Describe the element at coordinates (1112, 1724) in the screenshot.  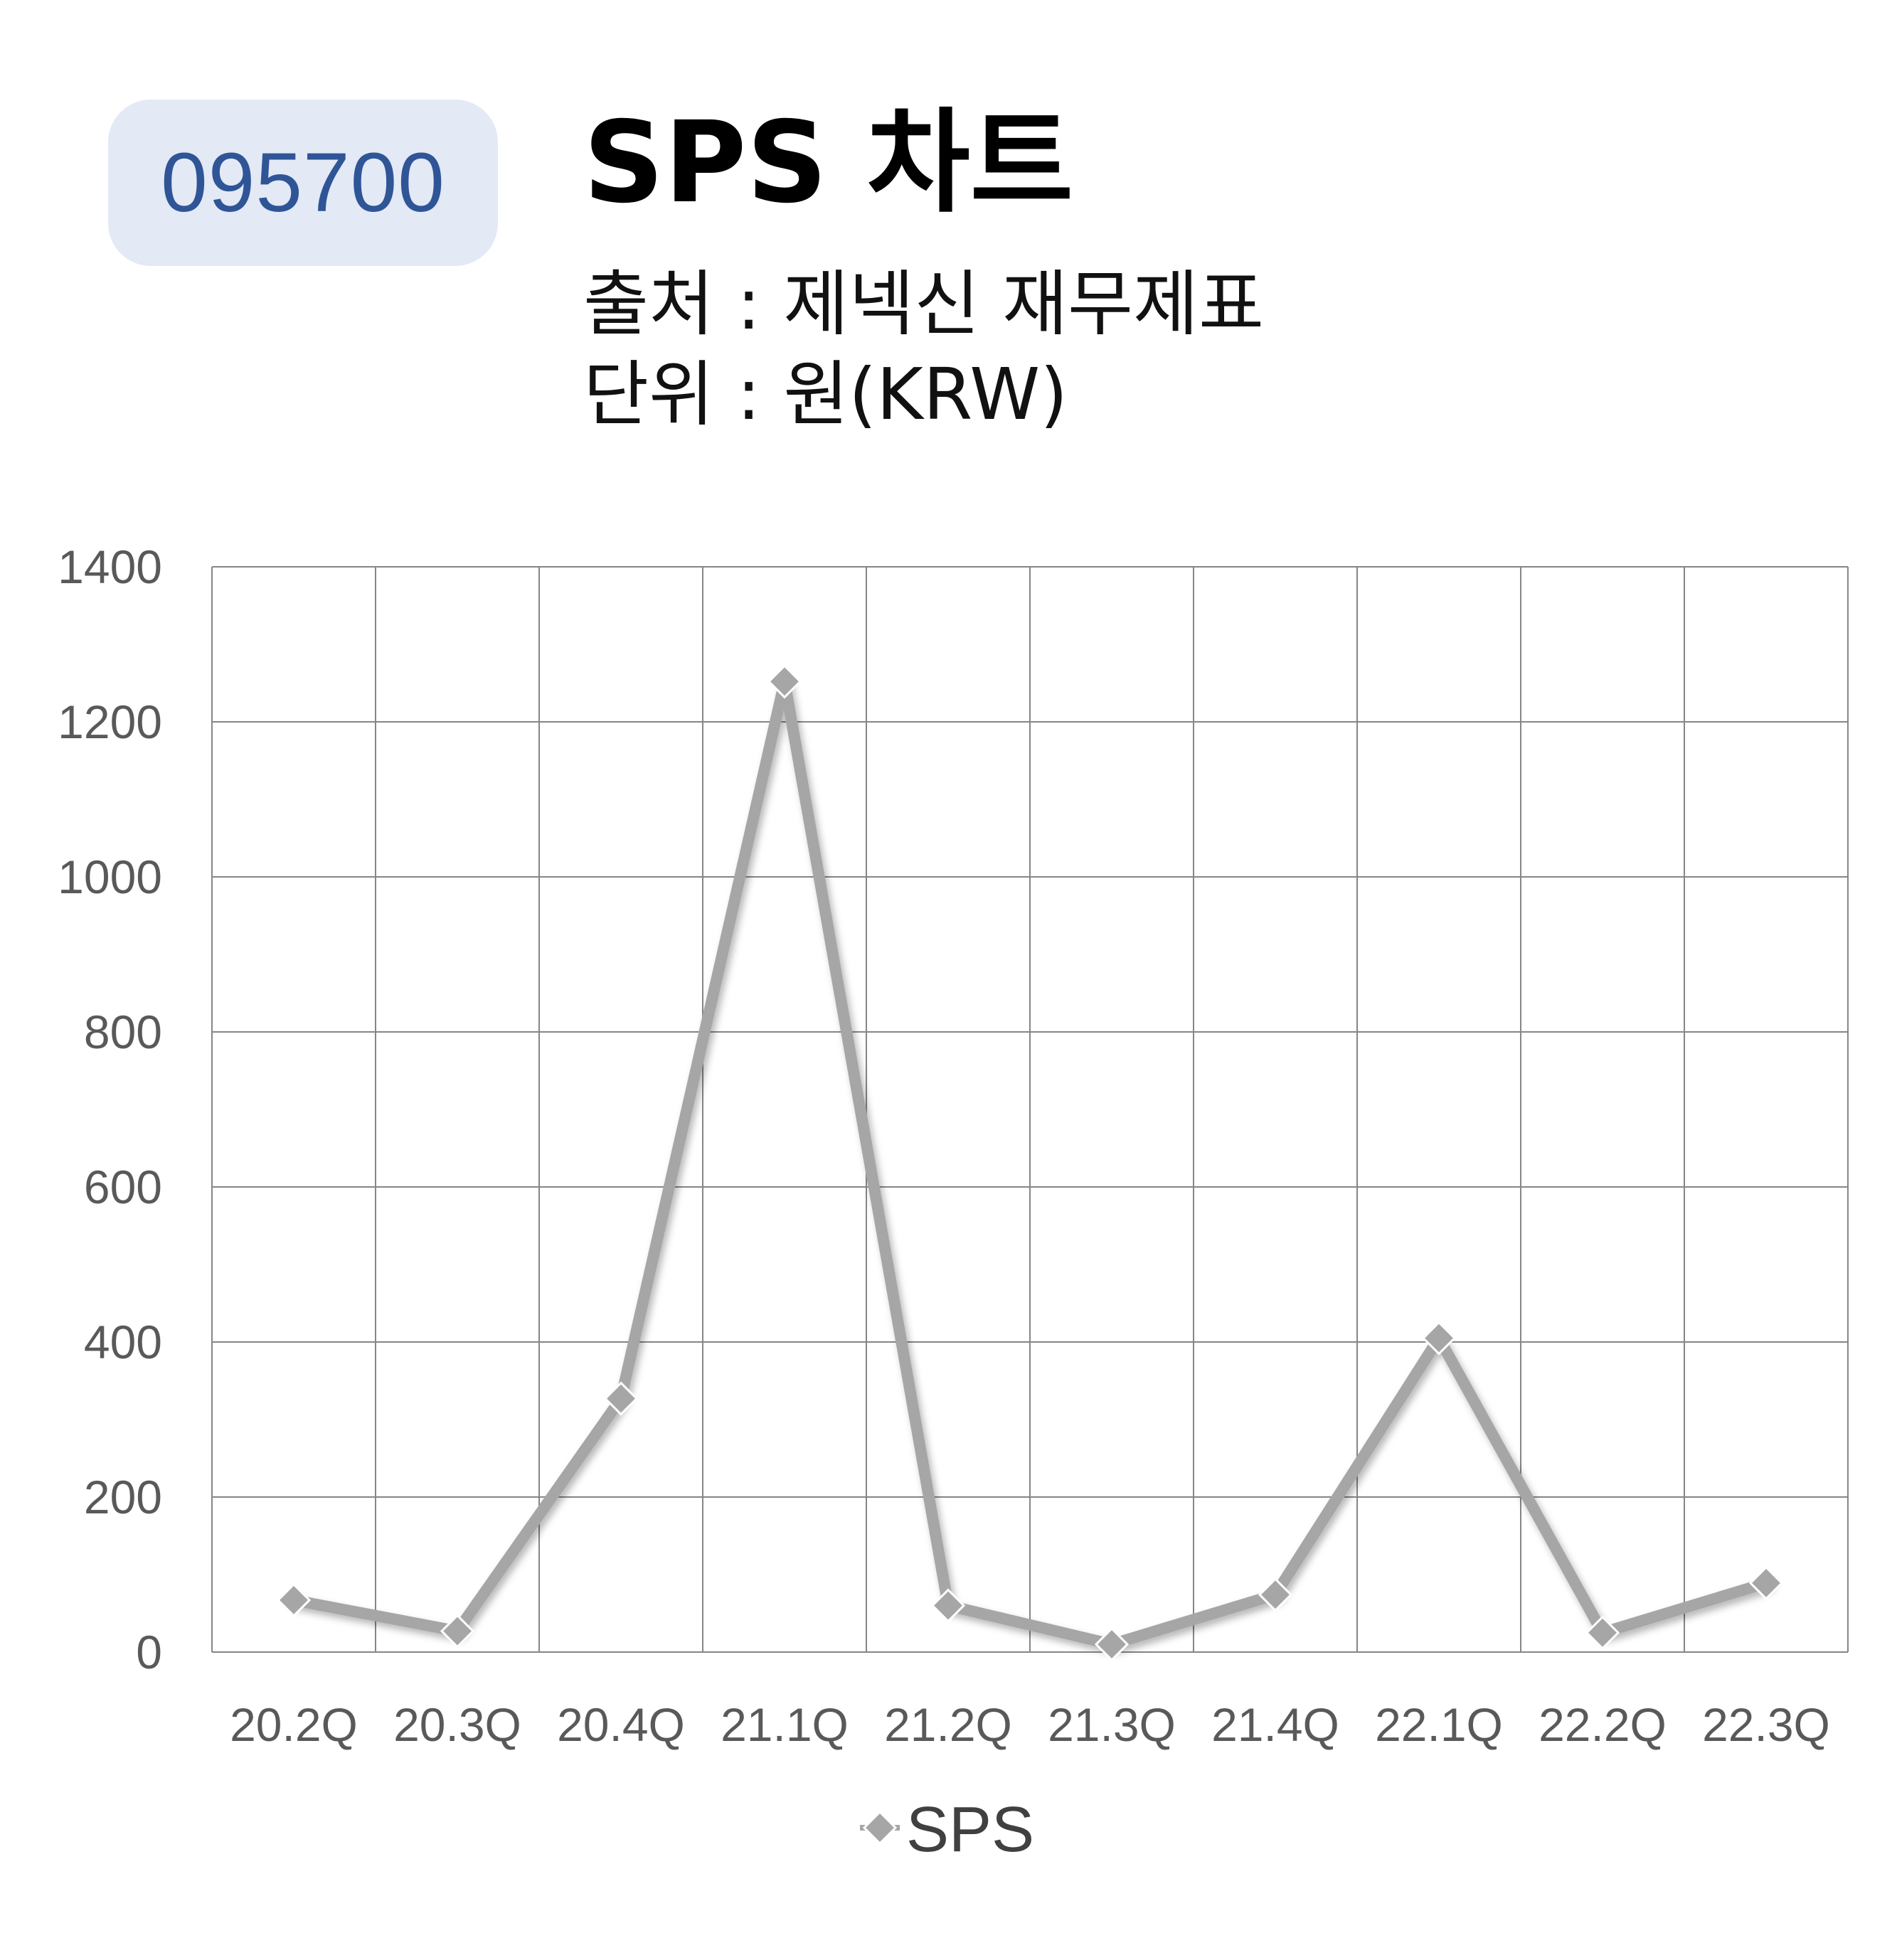
I see `x-tick-label: 21.3Q` at that location.